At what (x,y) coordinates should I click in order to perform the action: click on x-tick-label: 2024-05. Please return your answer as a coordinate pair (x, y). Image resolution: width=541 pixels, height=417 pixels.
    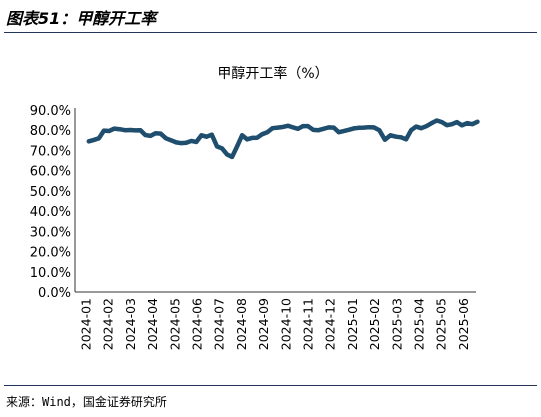
    Looking at the image, I should click on (174, 324).